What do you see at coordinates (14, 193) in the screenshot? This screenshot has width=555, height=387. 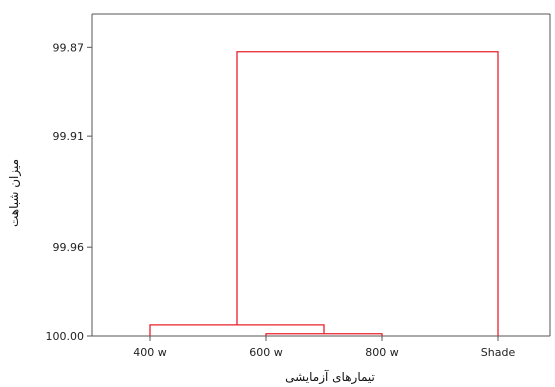 I see `y-axis-title: میزان شباهت` at bounding box center [14, 193].